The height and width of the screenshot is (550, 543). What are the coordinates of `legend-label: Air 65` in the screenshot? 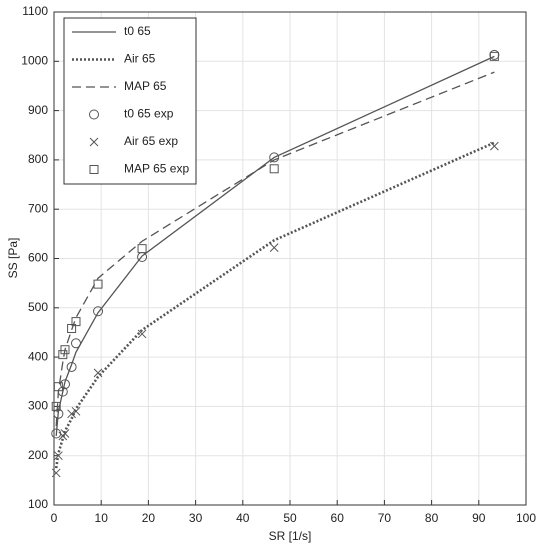 It's located at (140, 59).